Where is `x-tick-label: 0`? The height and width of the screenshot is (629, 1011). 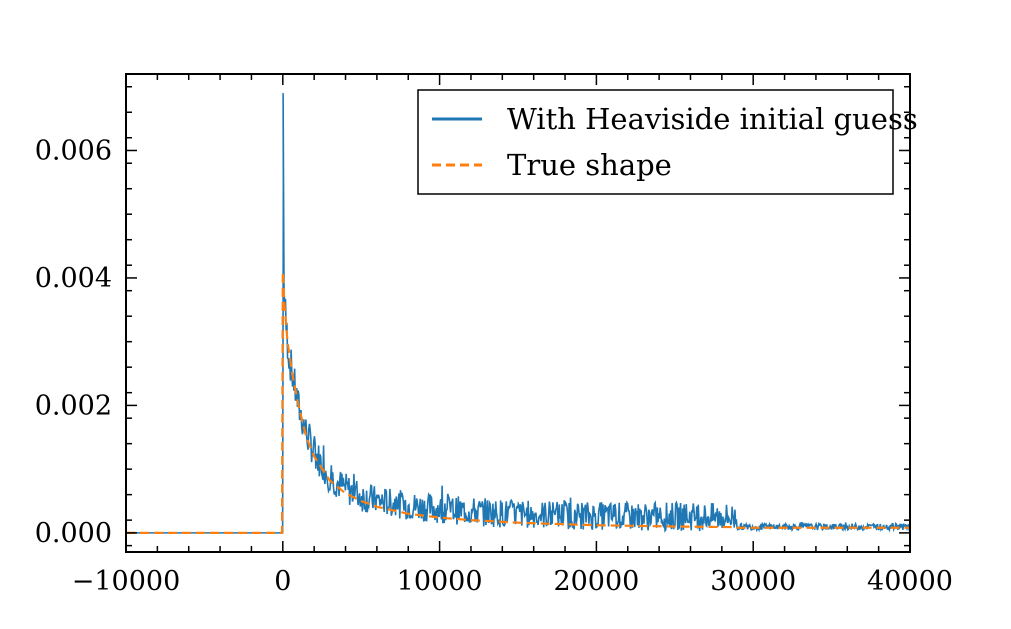
x-tick-label: 0 is located at coordinates (282, 581).